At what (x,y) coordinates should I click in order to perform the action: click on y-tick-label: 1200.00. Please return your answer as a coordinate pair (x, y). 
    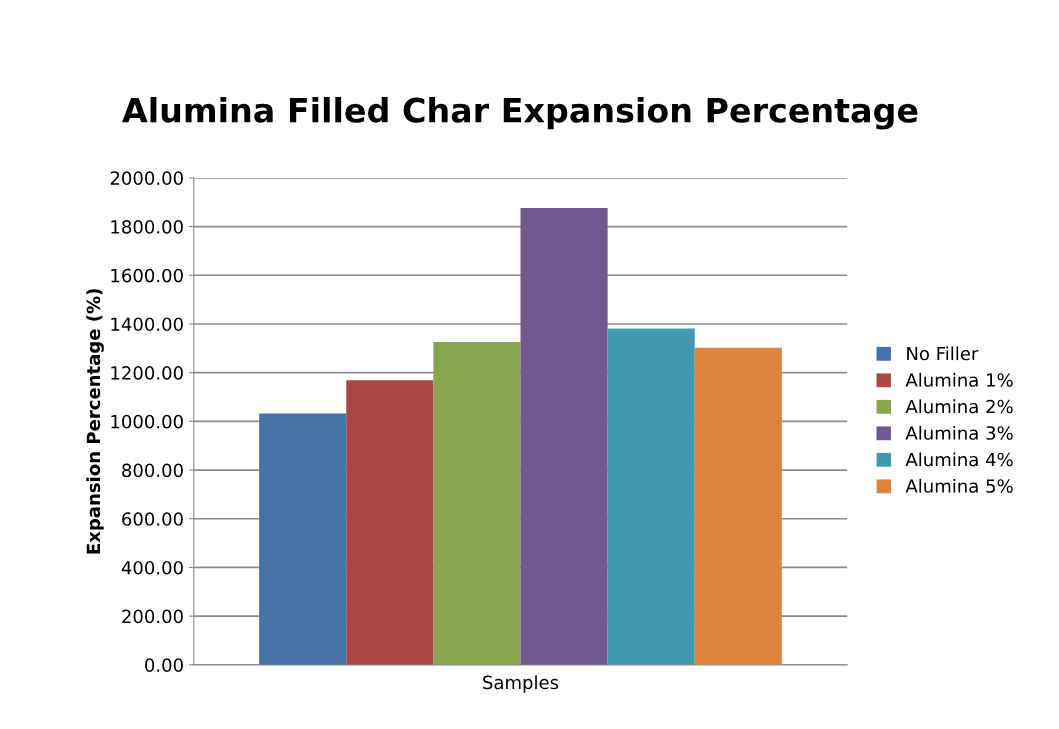
    Looking at the image, I should click on (147, 373).